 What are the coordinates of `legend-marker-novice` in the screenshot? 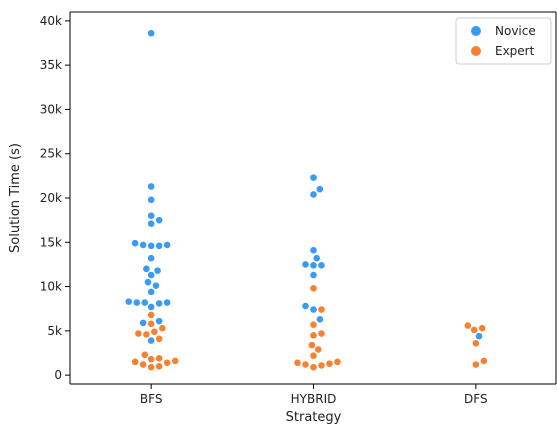 It's located at (476, 31).